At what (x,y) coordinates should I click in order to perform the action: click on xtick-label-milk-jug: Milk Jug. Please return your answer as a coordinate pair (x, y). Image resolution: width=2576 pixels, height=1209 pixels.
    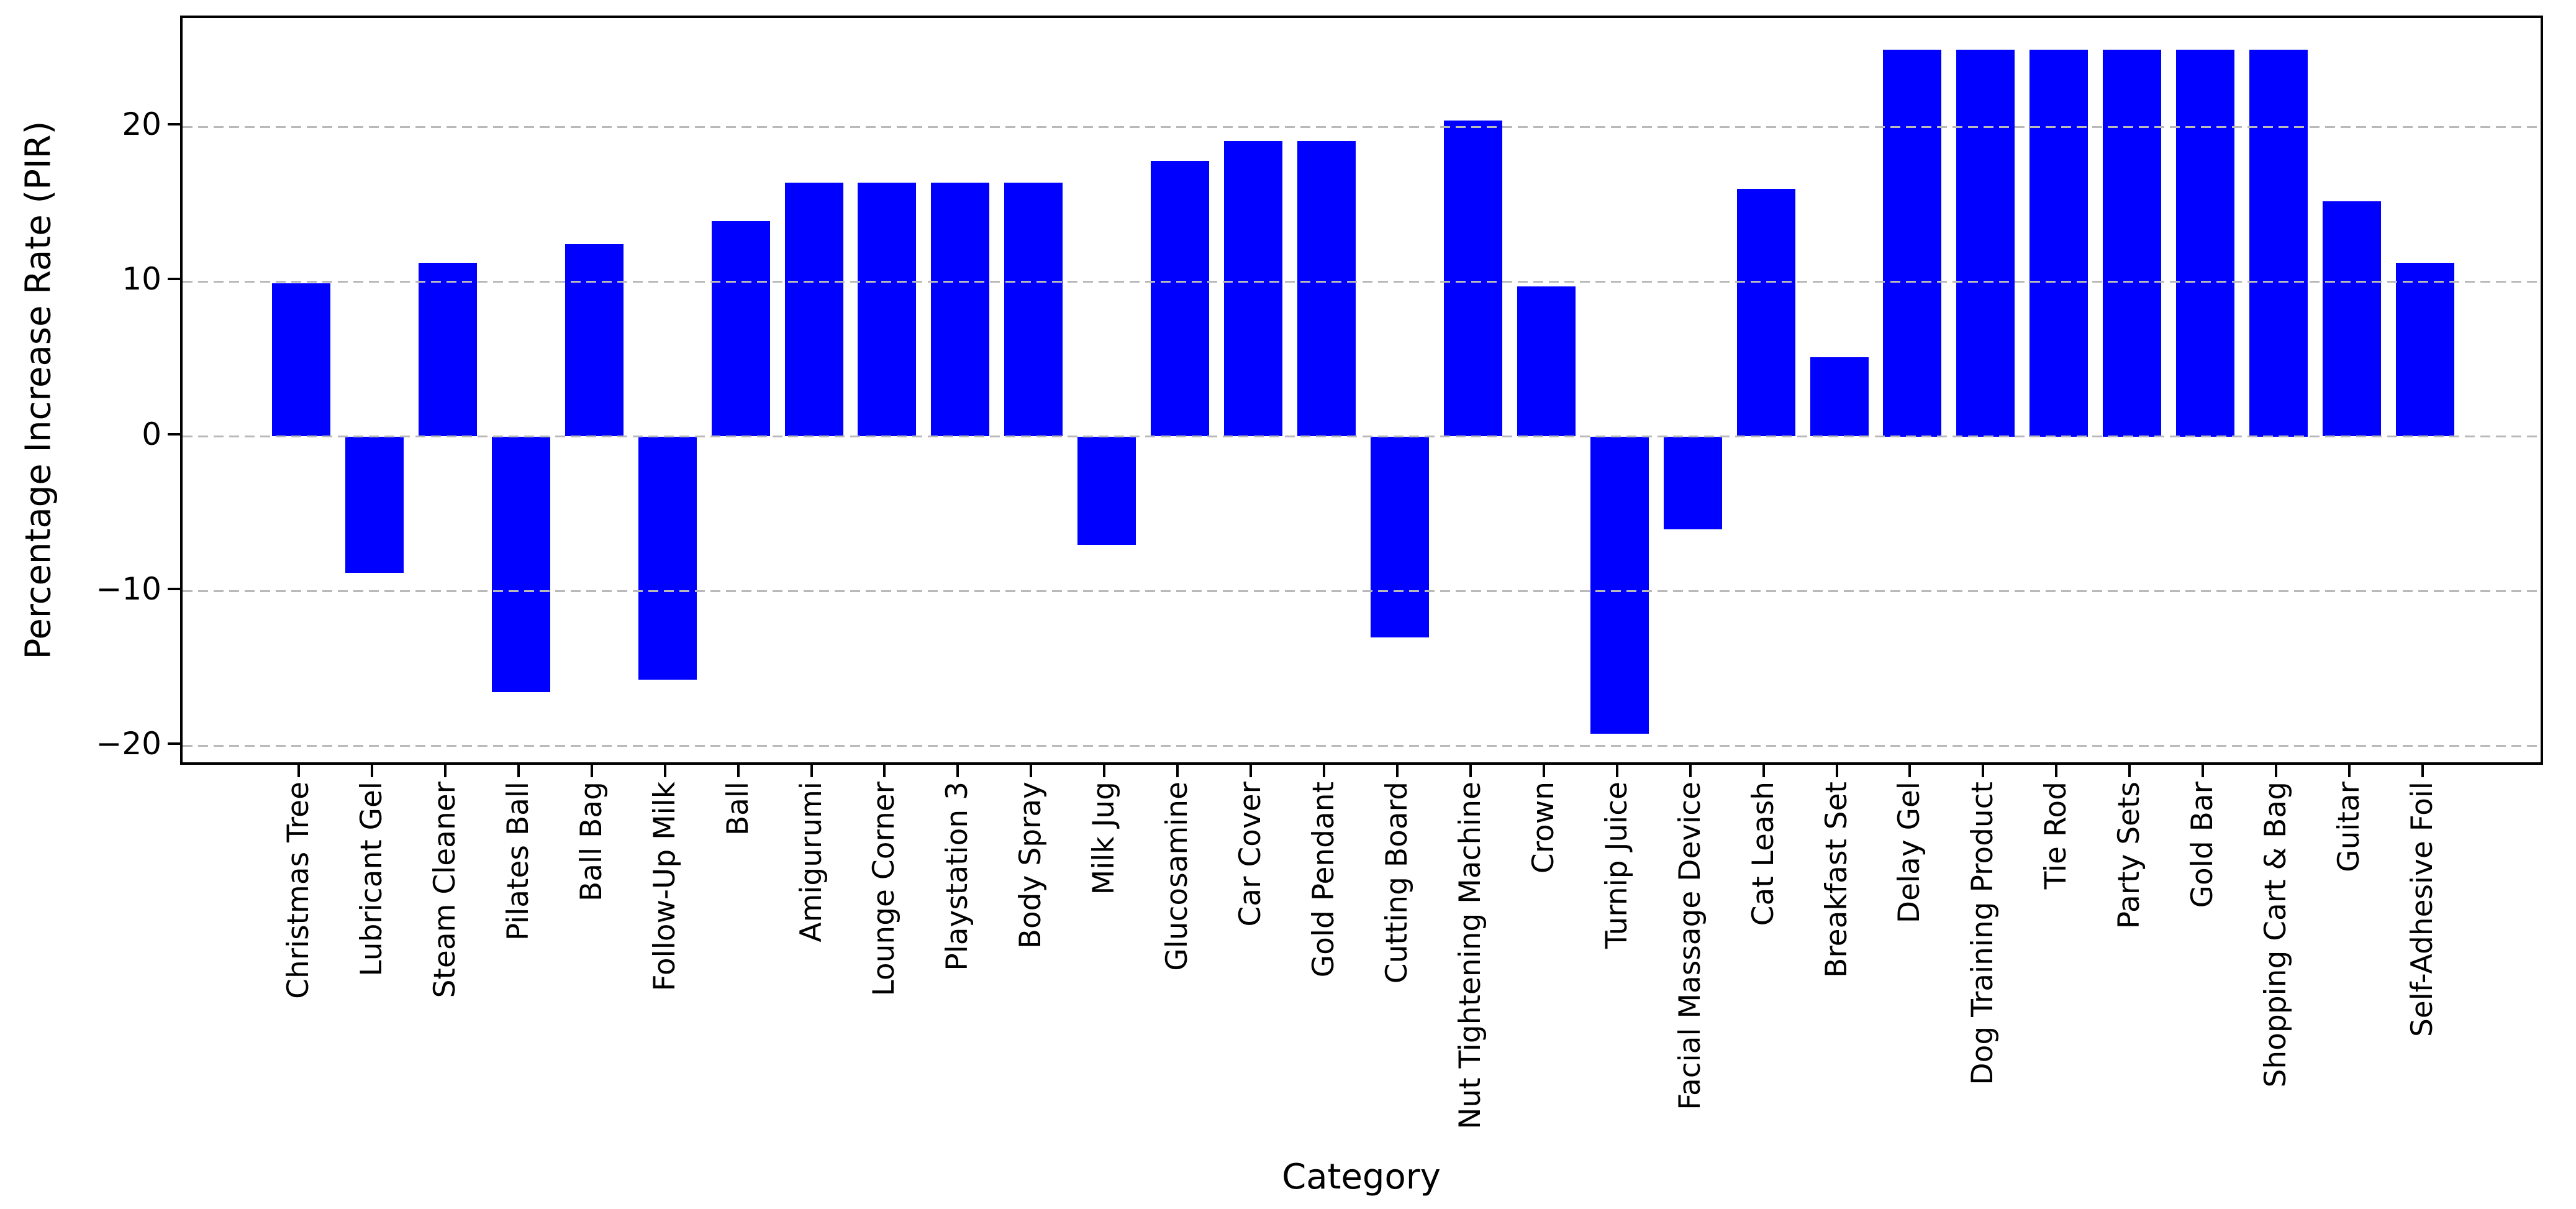
    Looking at the image, I should click on (1104, 838).